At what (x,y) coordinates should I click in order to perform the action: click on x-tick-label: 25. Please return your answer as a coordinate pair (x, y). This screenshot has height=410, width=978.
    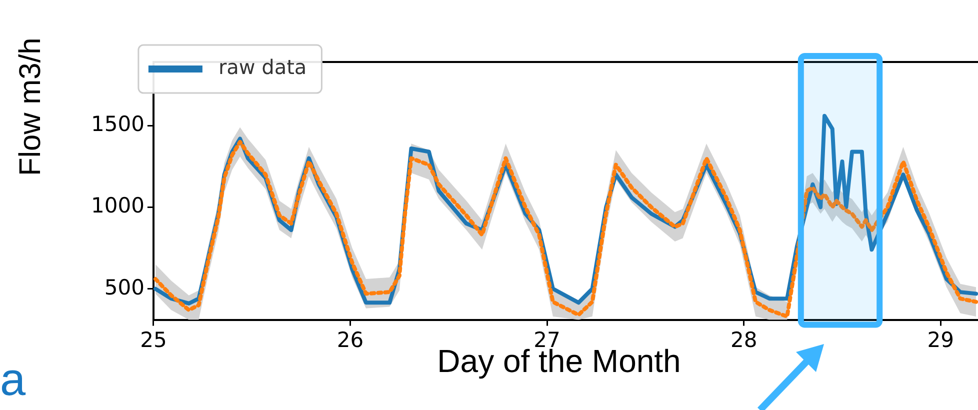
    Looking at the image, I should click on (153, 340).